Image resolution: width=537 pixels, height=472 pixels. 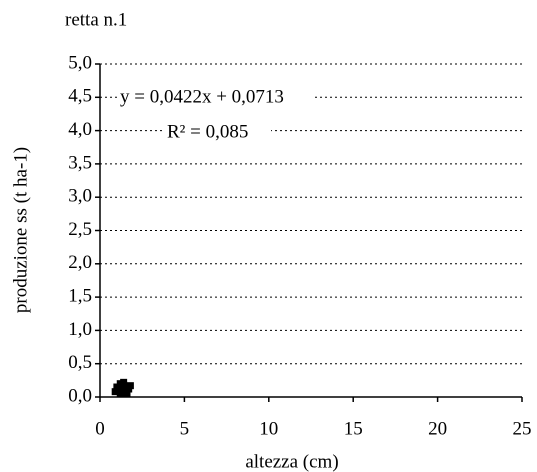 I want to click on y-tick-label: 0,5, so click(x=80, y=362).